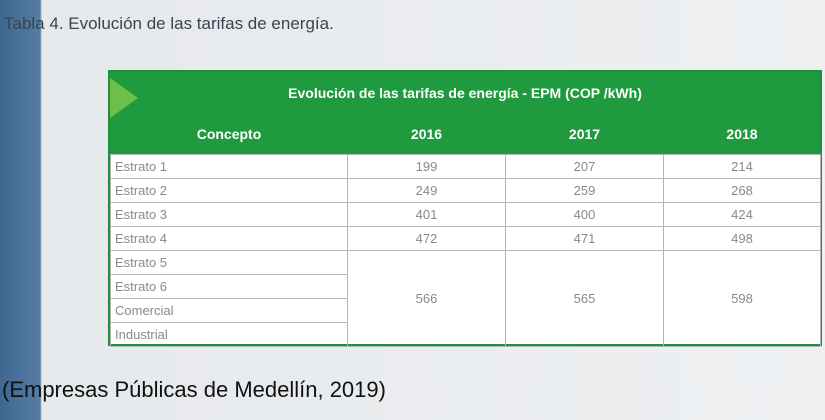  I want to click on row: Comercial, so click(465, 310).